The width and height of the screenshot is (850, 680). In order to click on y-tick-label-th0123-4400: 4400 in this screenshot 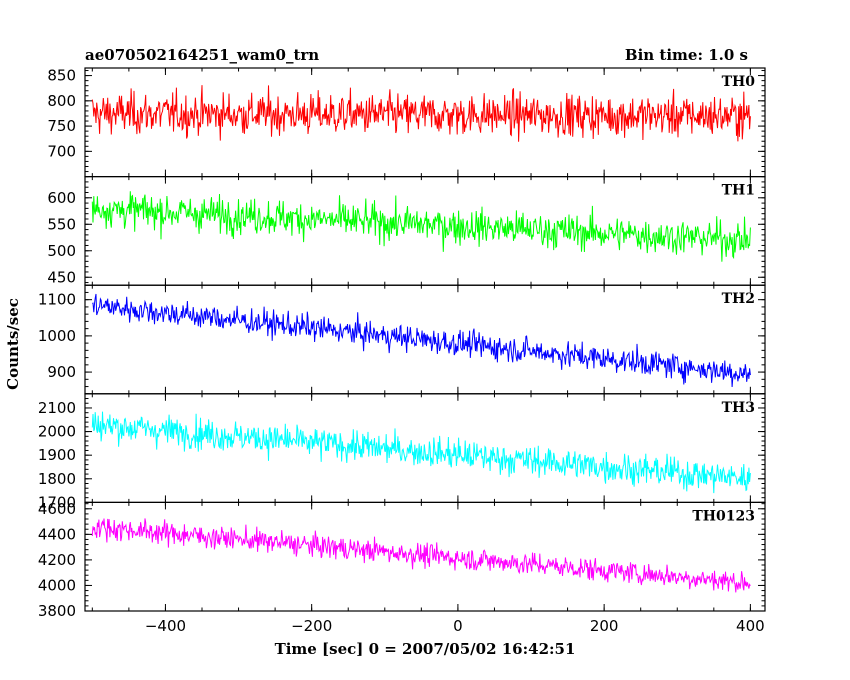, I will do `click(57, 534)`.